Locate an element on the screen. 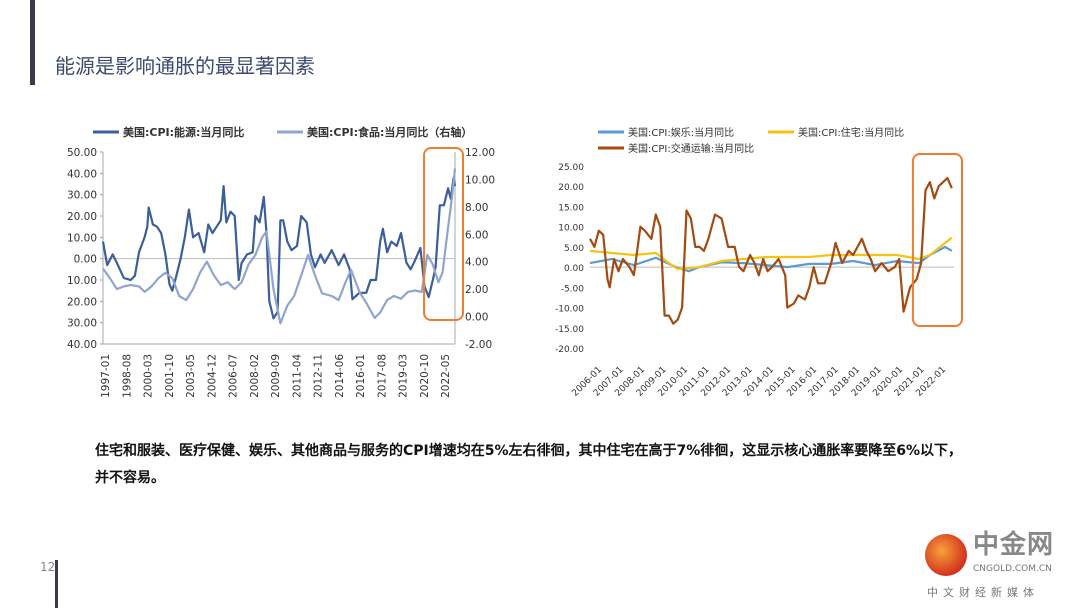 The width and height of the screenshot is (1080, 608). logo-tagline: 中文财经新媒体 is located at coordinates (983, 592).